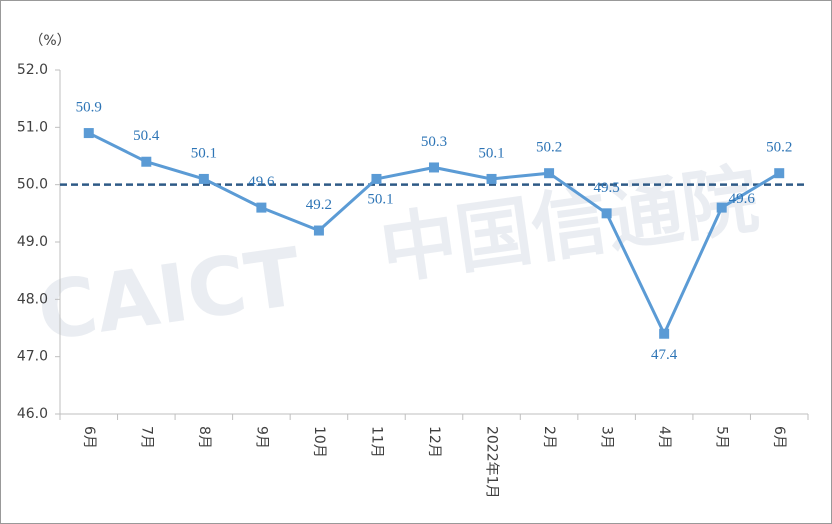 This screenshot has width=832, height=524. What do you see at coordinates (607, 437) in the screenshot?
I see `x-tick-label: 3月` at bounding box center [607, 437].